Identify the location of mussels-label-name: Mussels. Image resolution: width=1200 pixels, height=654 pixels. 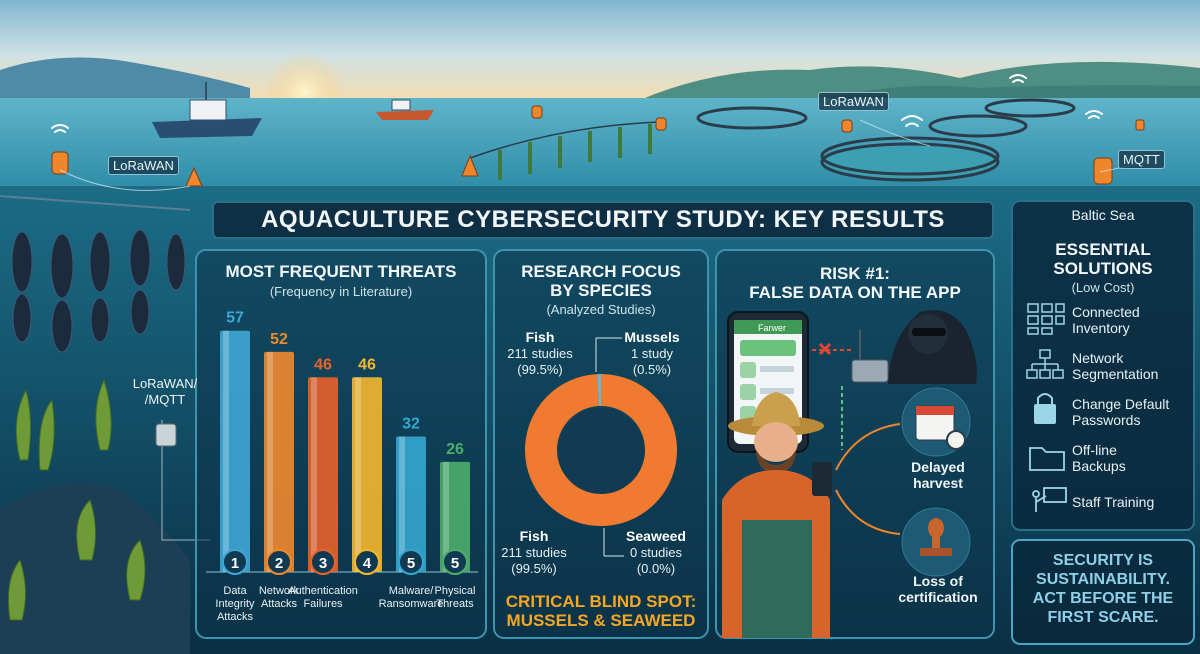
(651, 337).